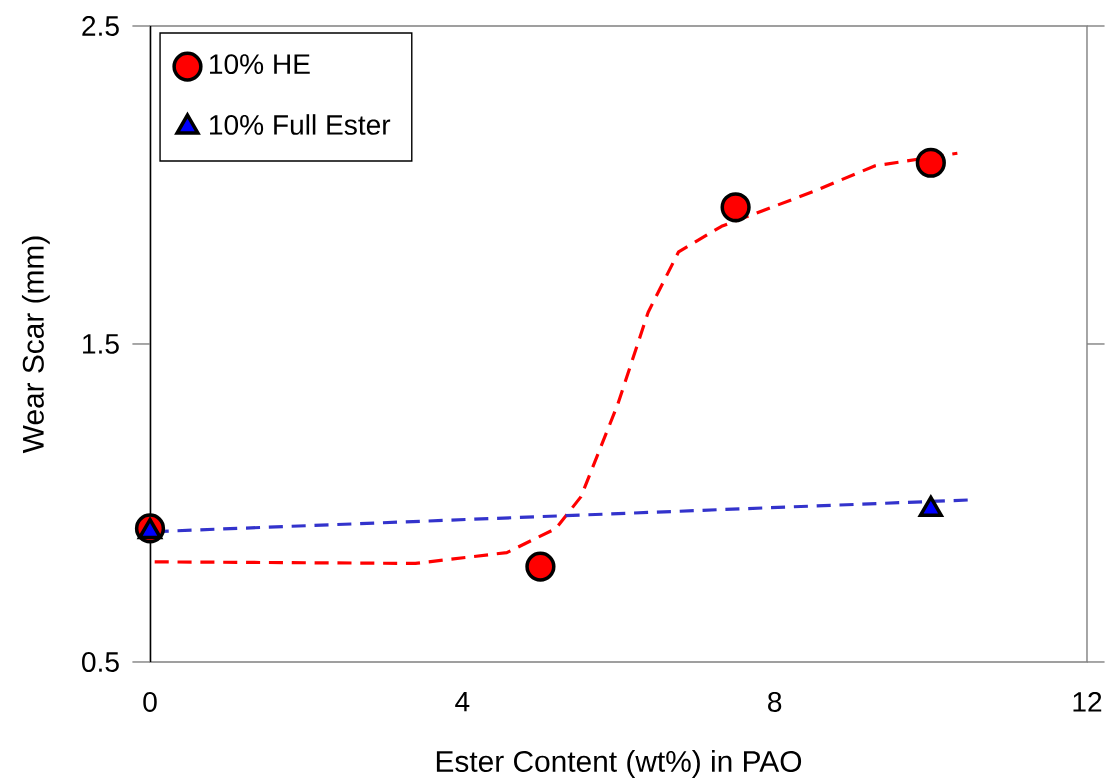 The height and width of the screenshot is (779, 1113). I want to click on y-tick-label: 0.5, so click(100, 662).